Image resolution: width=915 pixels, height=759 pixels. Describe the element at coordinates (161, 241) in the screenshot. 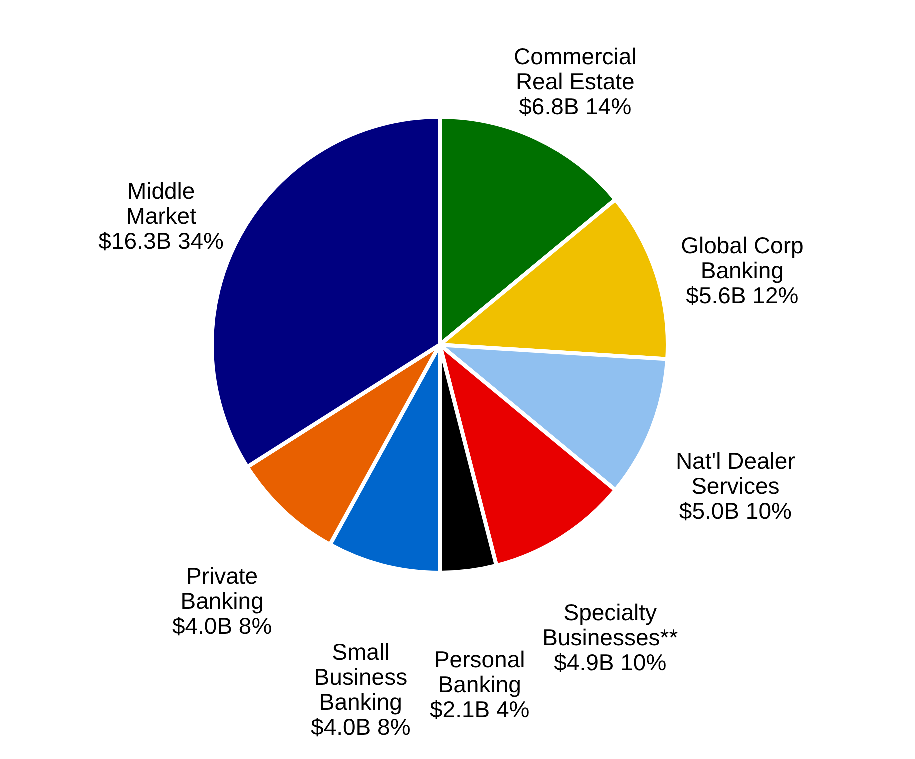

I see `data-label: $16.3B 34%` at that location.